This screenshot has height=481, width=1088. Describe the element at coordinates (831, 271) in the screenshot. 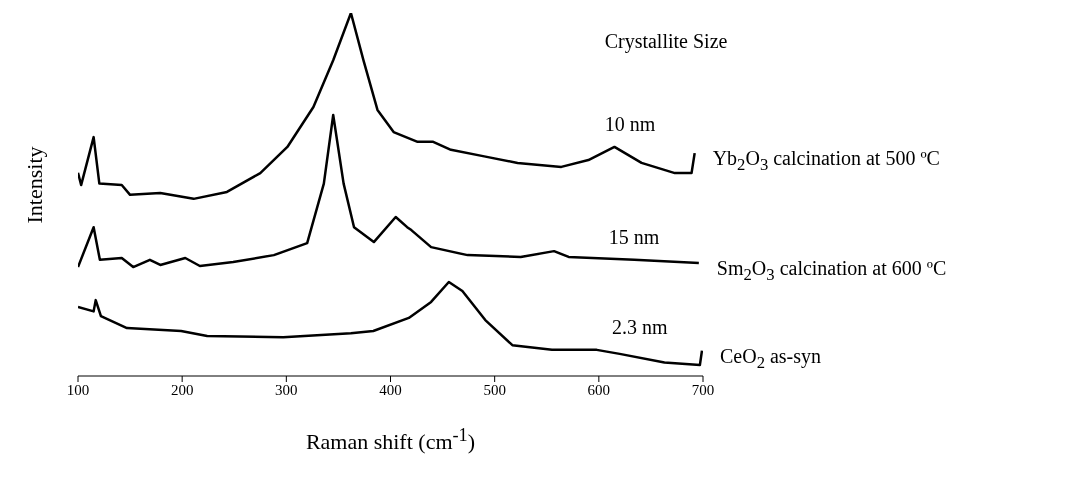

I see `series-label: Sm$_{2}$O$_{3}$ calcination at 600 ºC` at that location.